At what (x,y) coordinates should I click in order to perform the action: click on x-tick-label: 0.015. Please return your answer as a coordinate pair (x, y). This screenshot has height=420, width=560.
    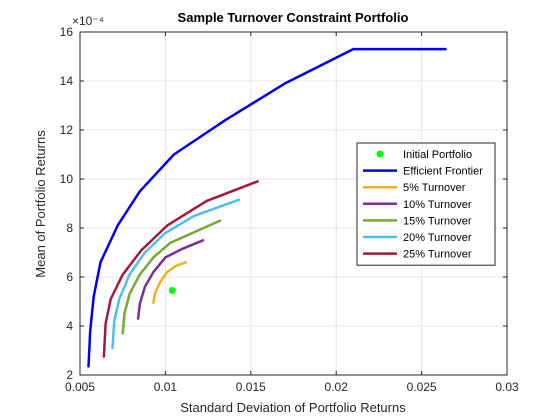
    Looking at the image, I should click on (251, 387).